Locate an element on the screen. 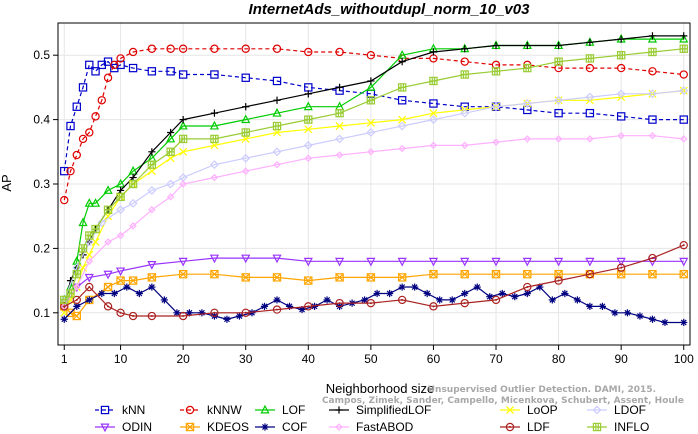  legend-item-knn: kNN is located at coordinates (120, 410).